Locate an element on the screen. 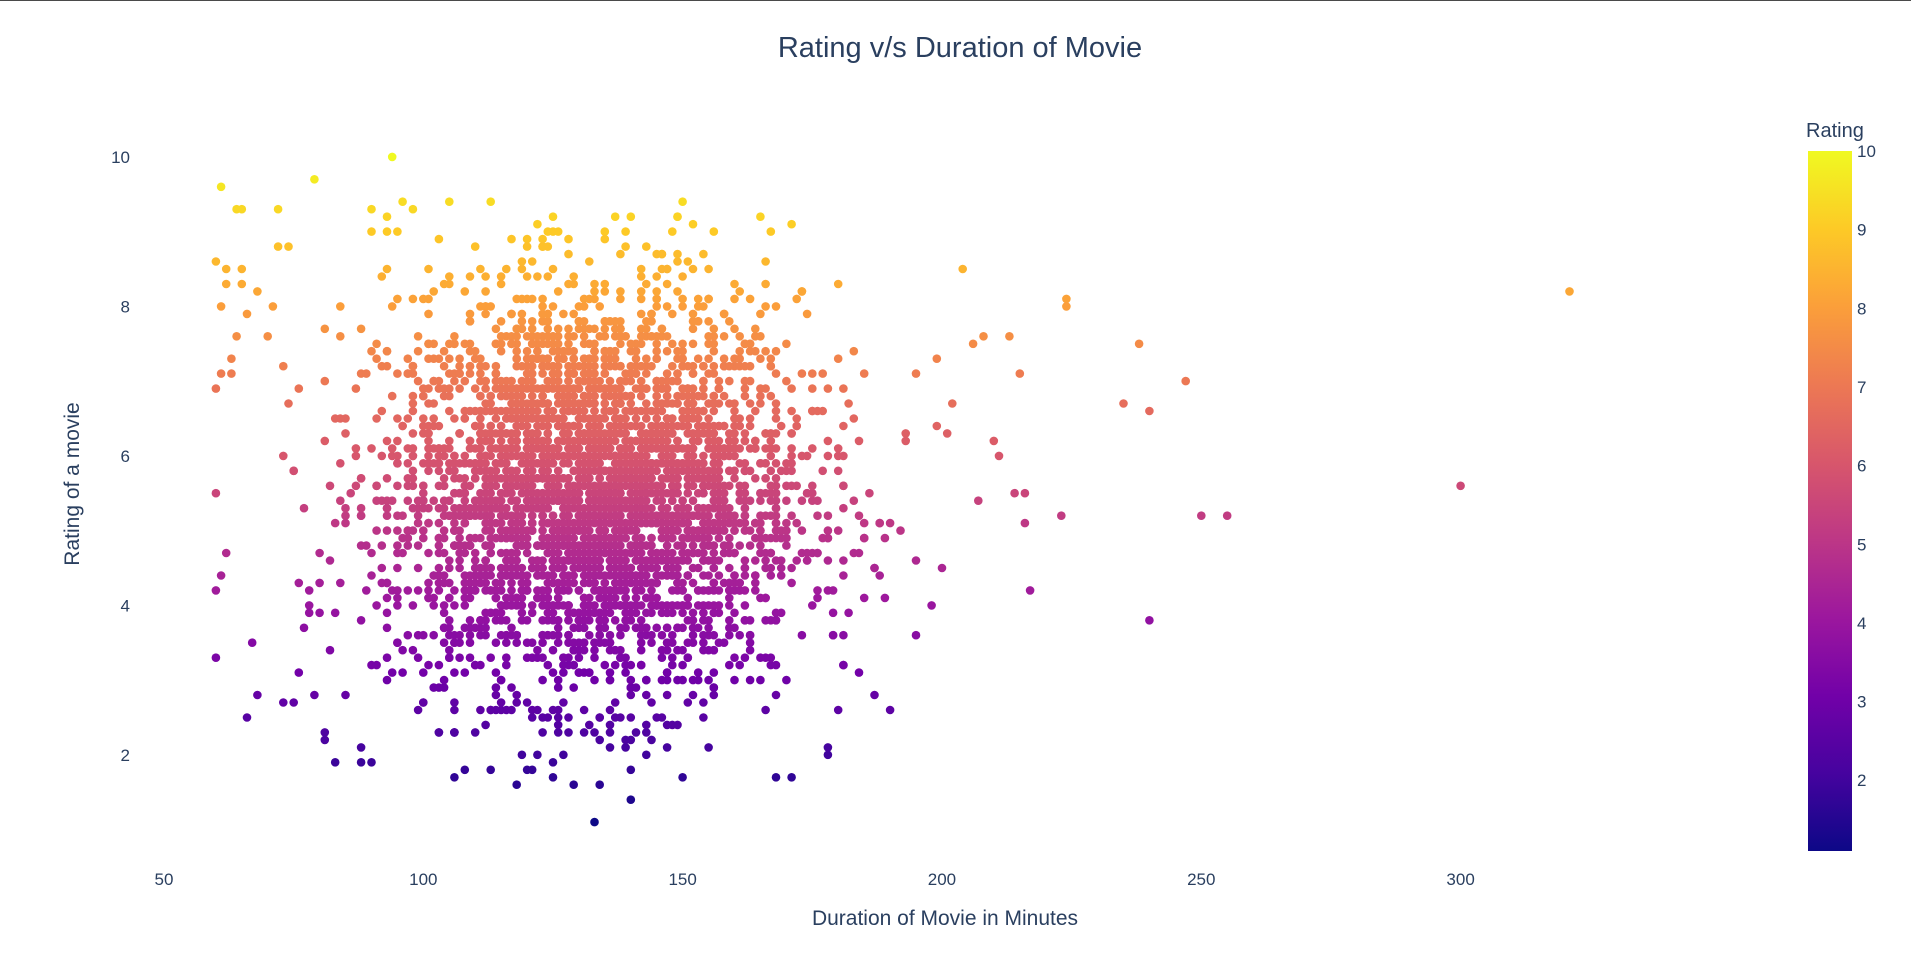  y-tick-label: 8 is located at coordinates (125, 306).